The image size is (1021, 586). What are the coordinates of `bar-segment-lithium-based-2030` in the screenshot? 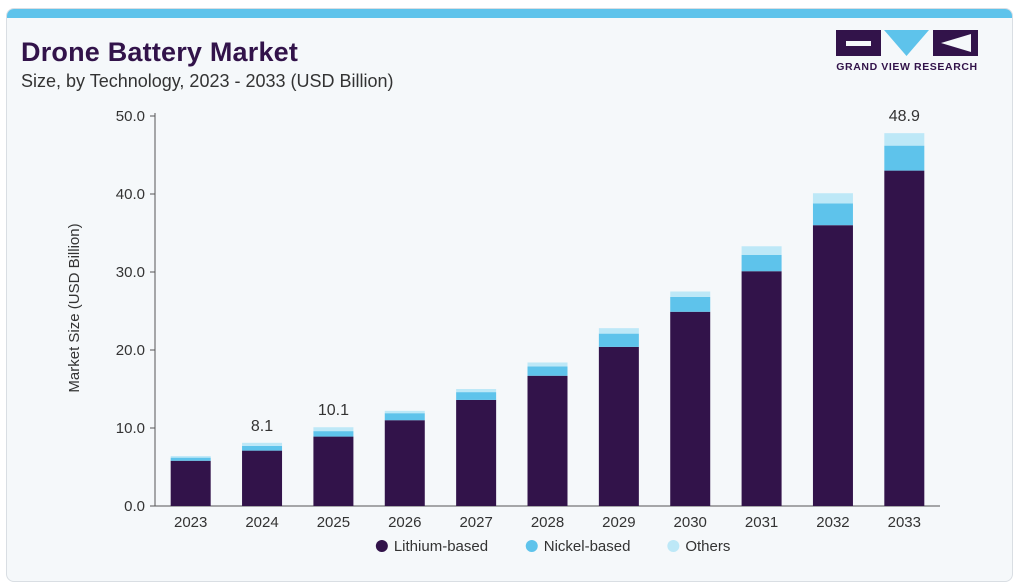 It's located at (690, 408).